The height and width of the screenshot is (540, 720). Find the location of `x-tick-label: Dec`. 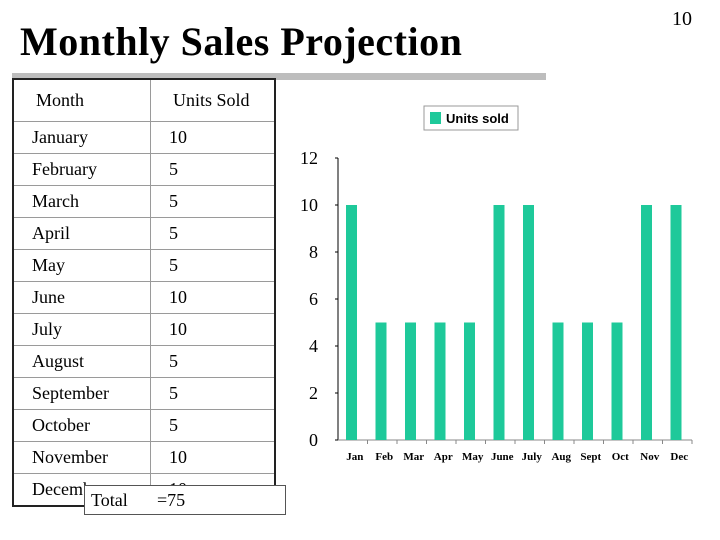

x-tick-label: Dec is located at coordinates (679, 457).